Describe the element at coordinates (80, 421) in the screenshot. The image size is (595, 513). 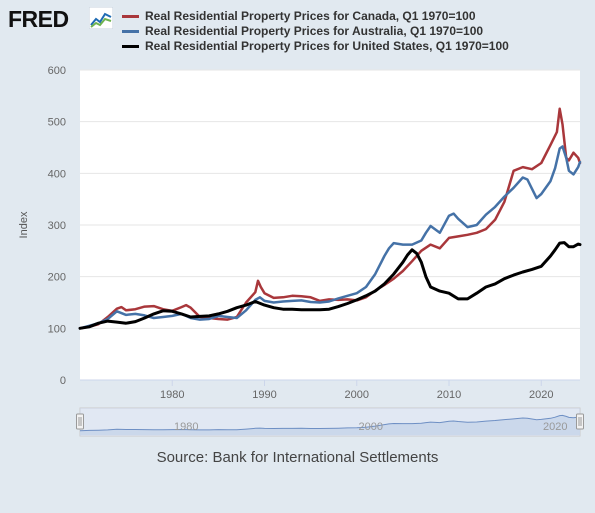
I see `navigator-handle-left` at that location.